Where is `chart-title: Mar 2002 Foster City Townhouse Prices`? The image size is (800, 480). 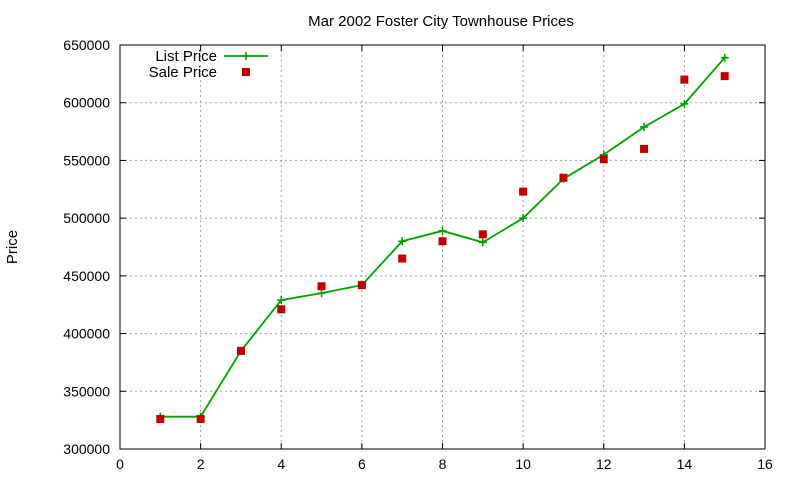 chart-title: Mar 2002 Foster City Townhouse Prices is located at coordinates (441, 21).